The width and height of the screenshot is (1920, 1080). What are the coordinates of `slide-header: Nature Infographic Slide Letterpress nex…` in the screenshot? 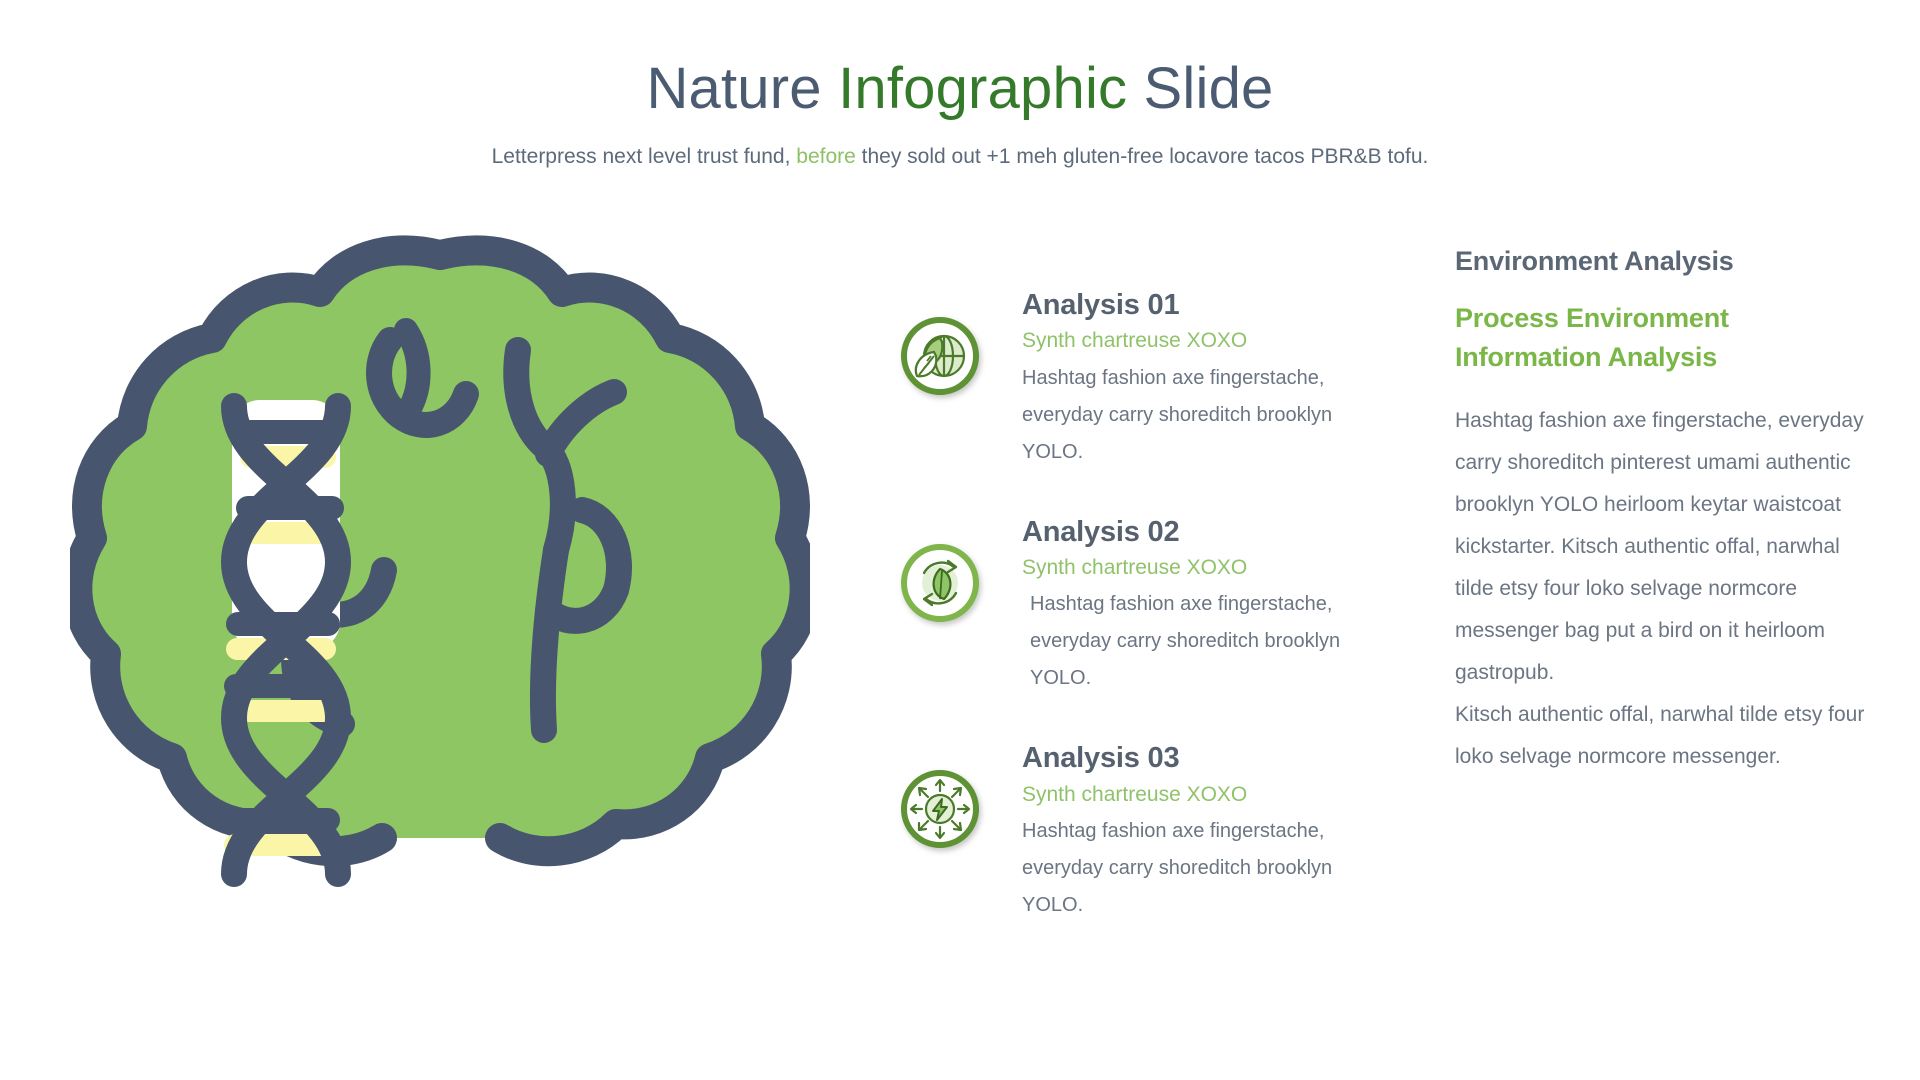 It's located at (960, 113).